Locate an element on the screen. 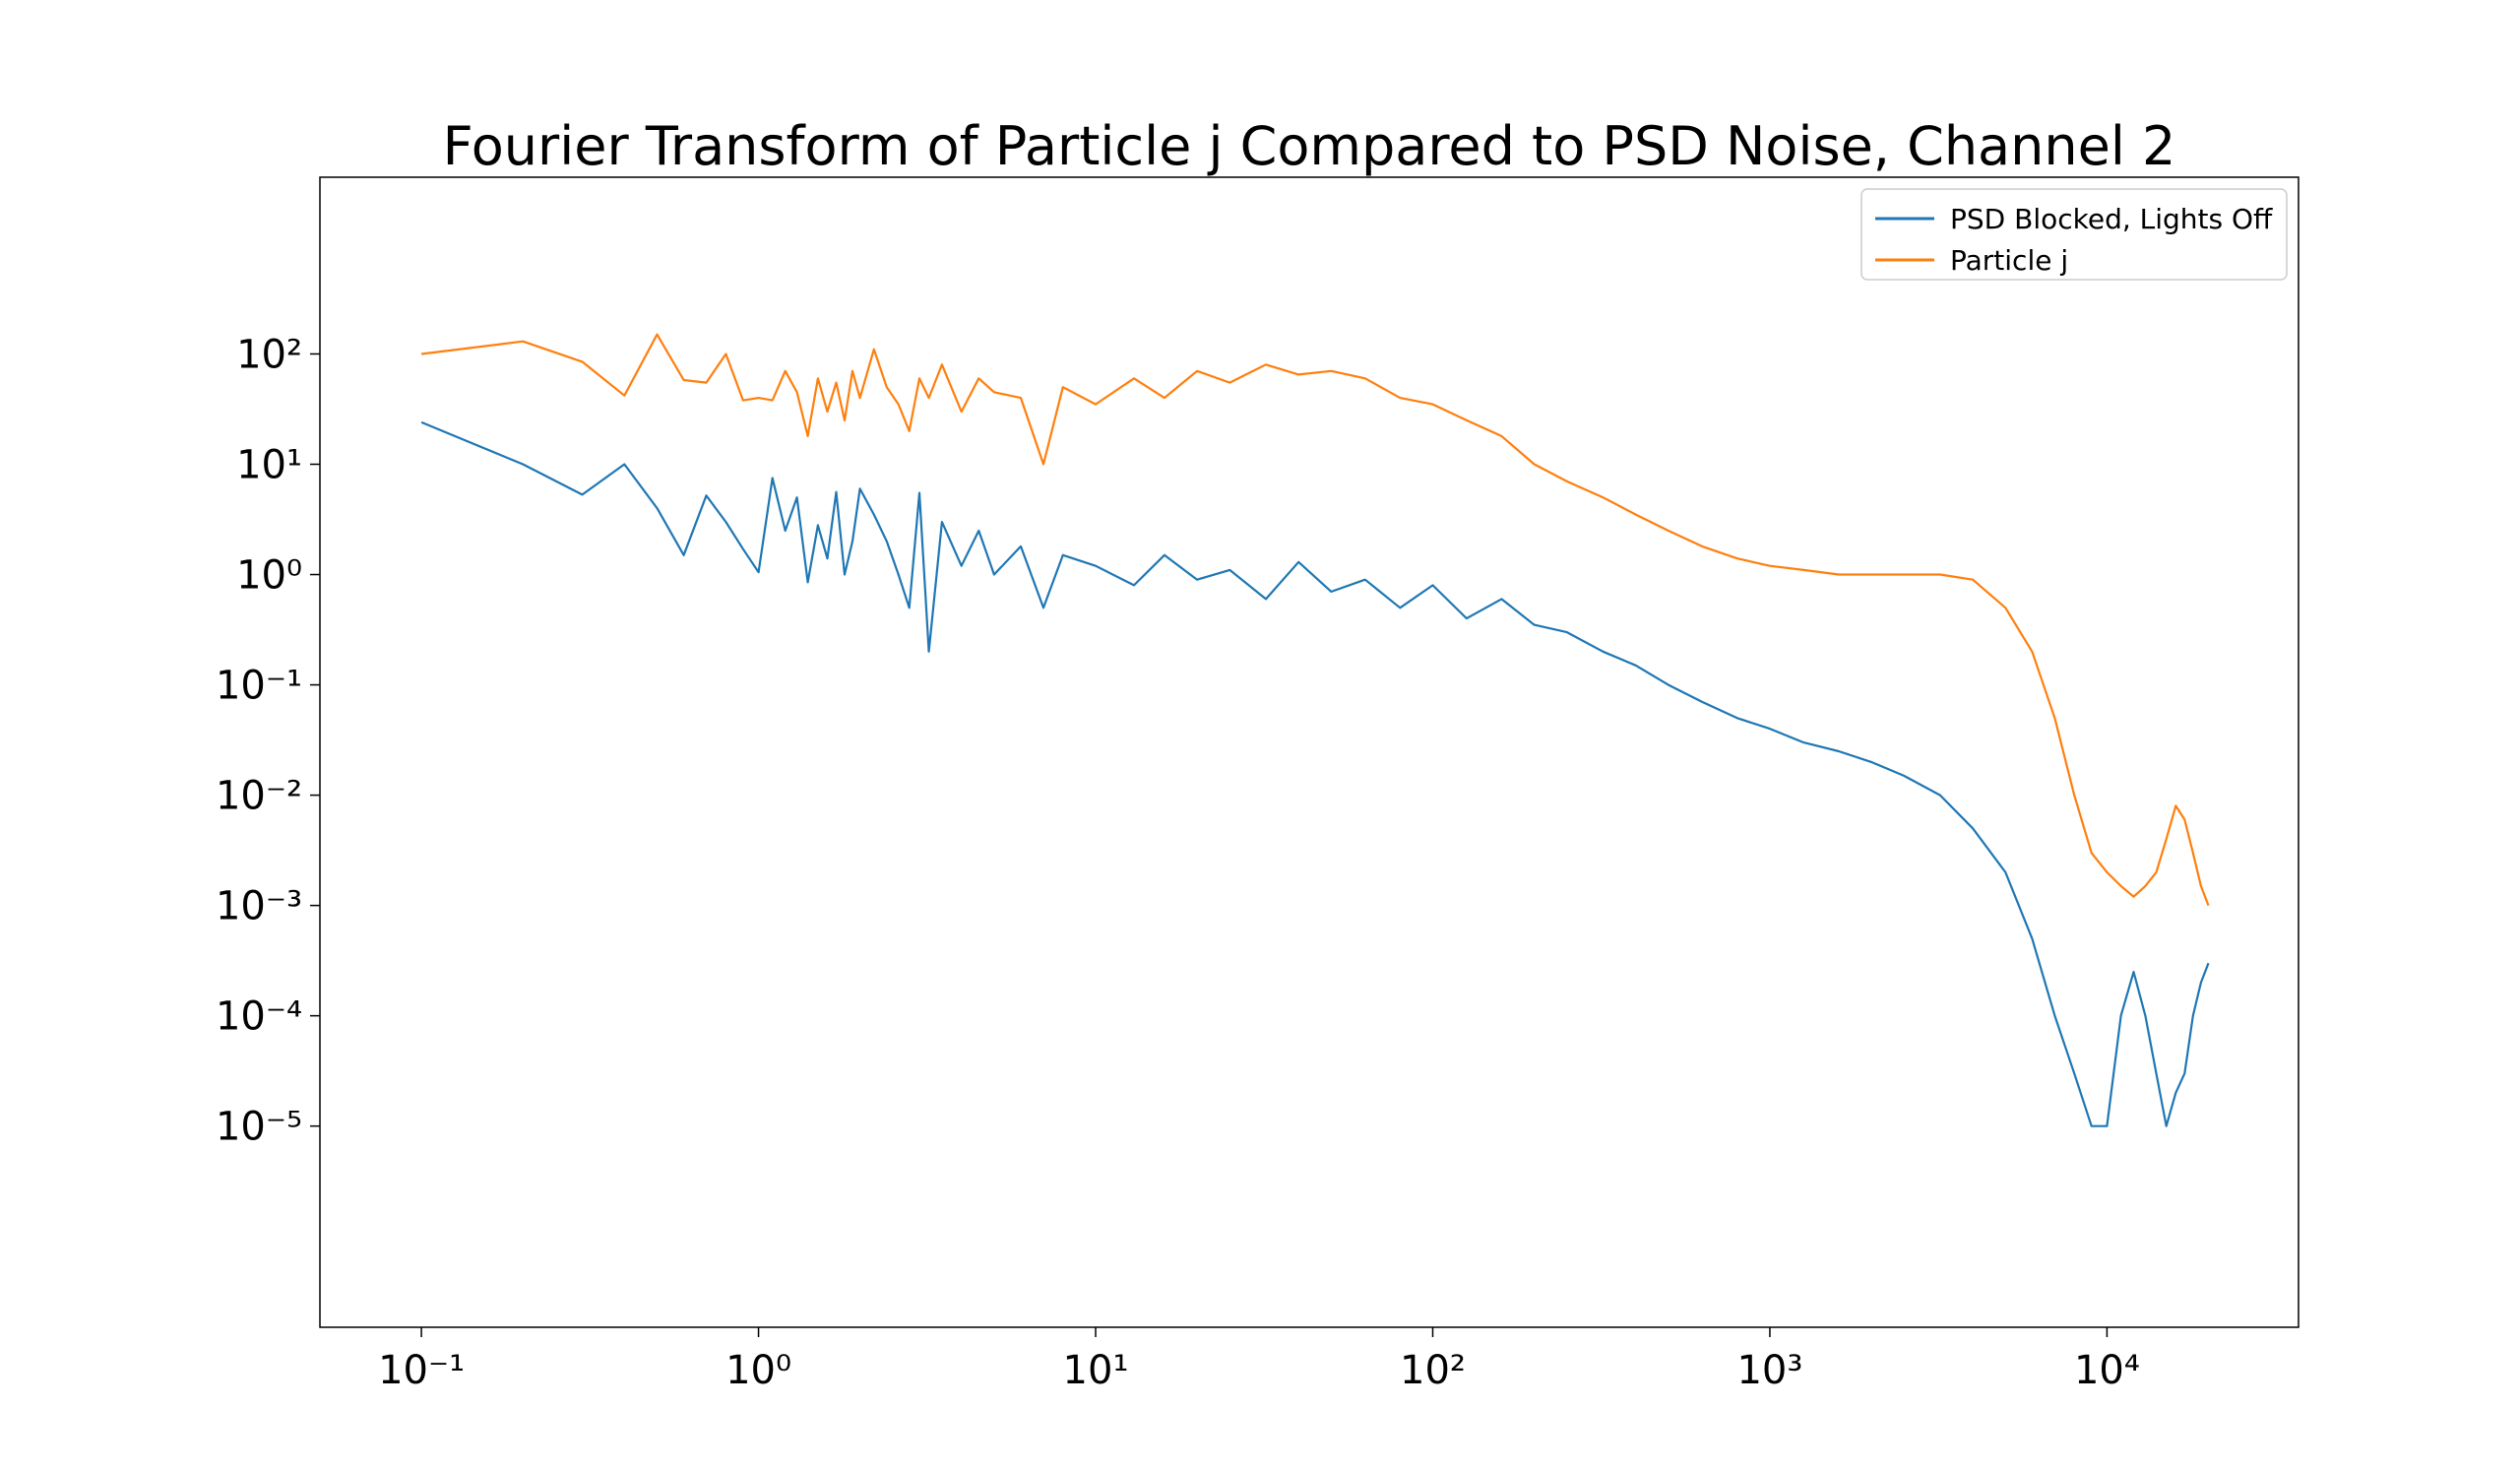  y-tick-label: 10⁰ is located at coordinates (269, 576).